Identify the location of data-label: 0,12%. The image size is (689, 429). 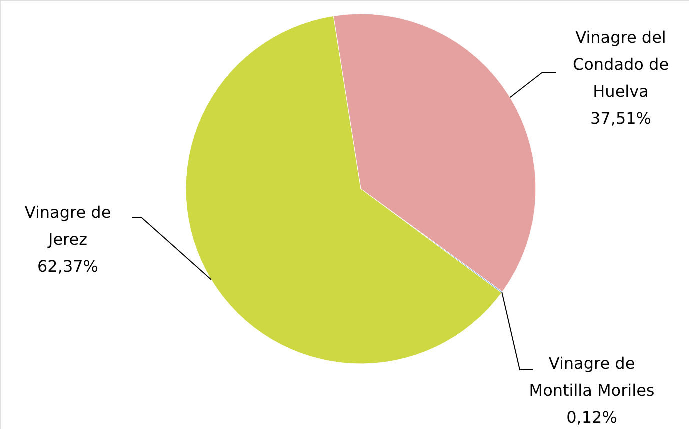
(592, 417).